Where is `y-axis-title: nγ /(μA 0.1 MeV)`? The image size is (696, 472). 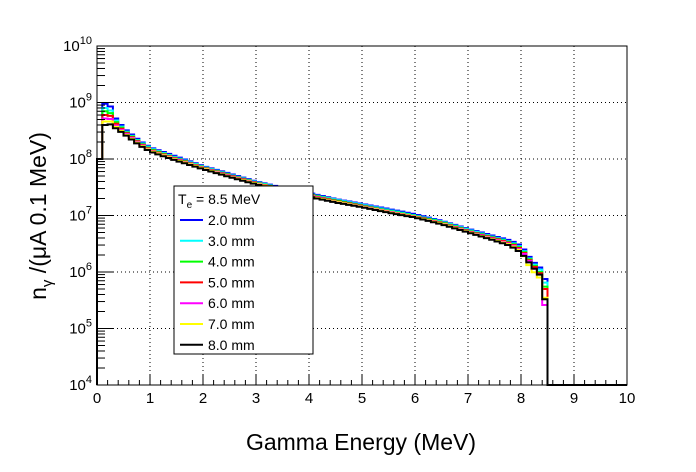
y-axis-title: nγ /(μA 0.1 MeV) is located at coordinates (40, 216).